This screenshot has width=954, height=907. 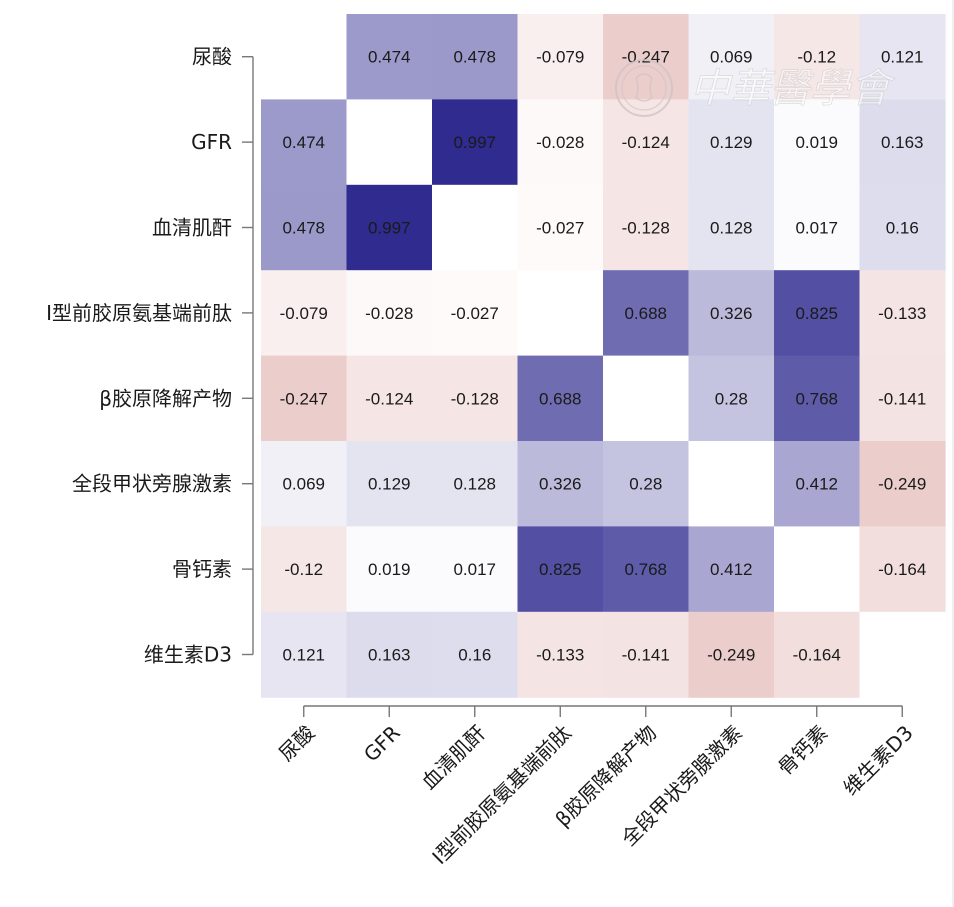 I want to click on cell-value-label: -0.133, so click(x=560, y=655).